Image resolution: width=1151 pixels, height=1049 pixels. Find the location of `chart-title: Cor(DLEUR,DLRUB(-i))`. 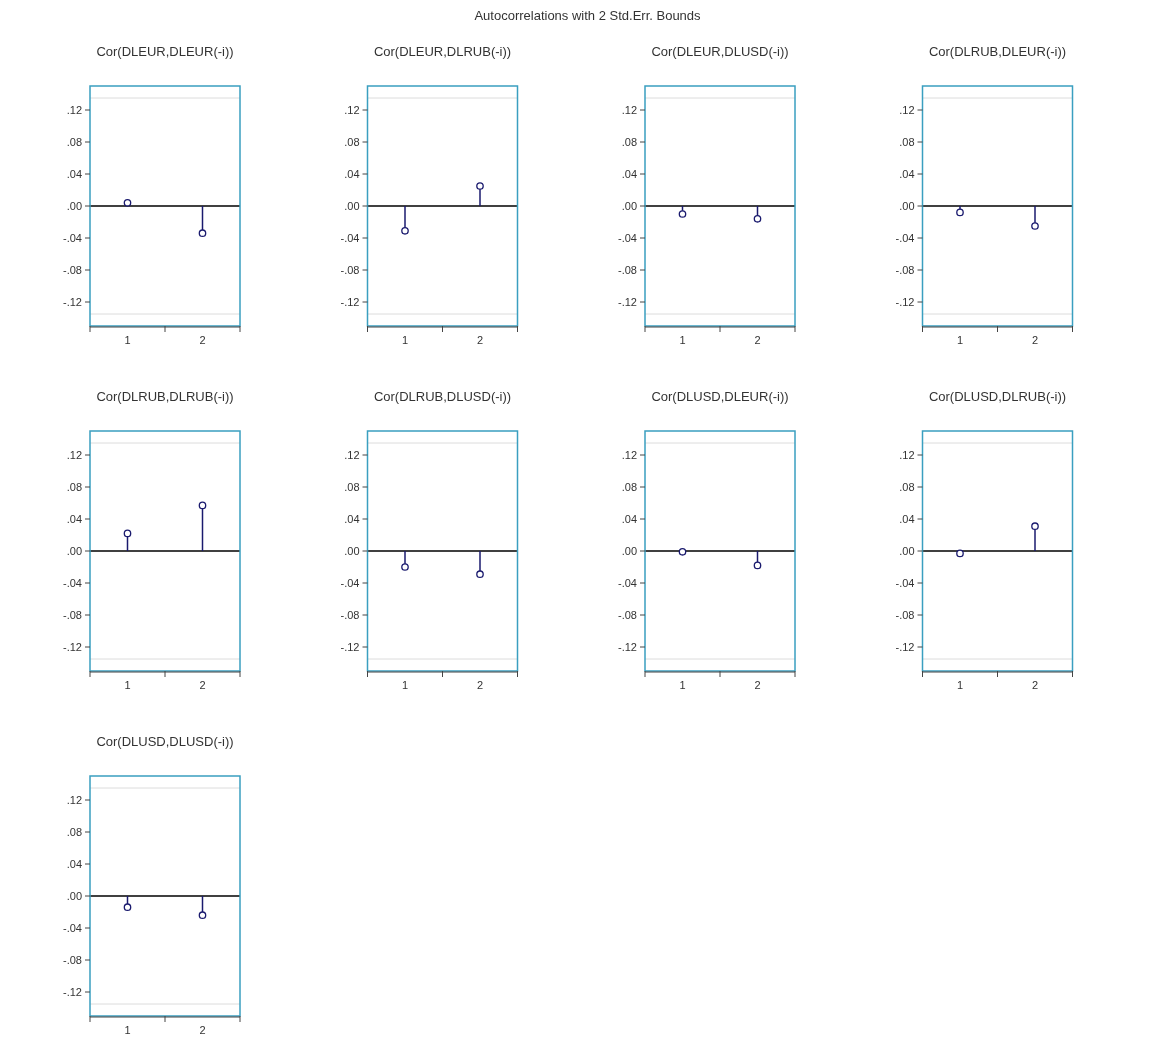

chart-title: Cor(DLEUR,DLRUB(-i)) is located at coordinates (442, 51).